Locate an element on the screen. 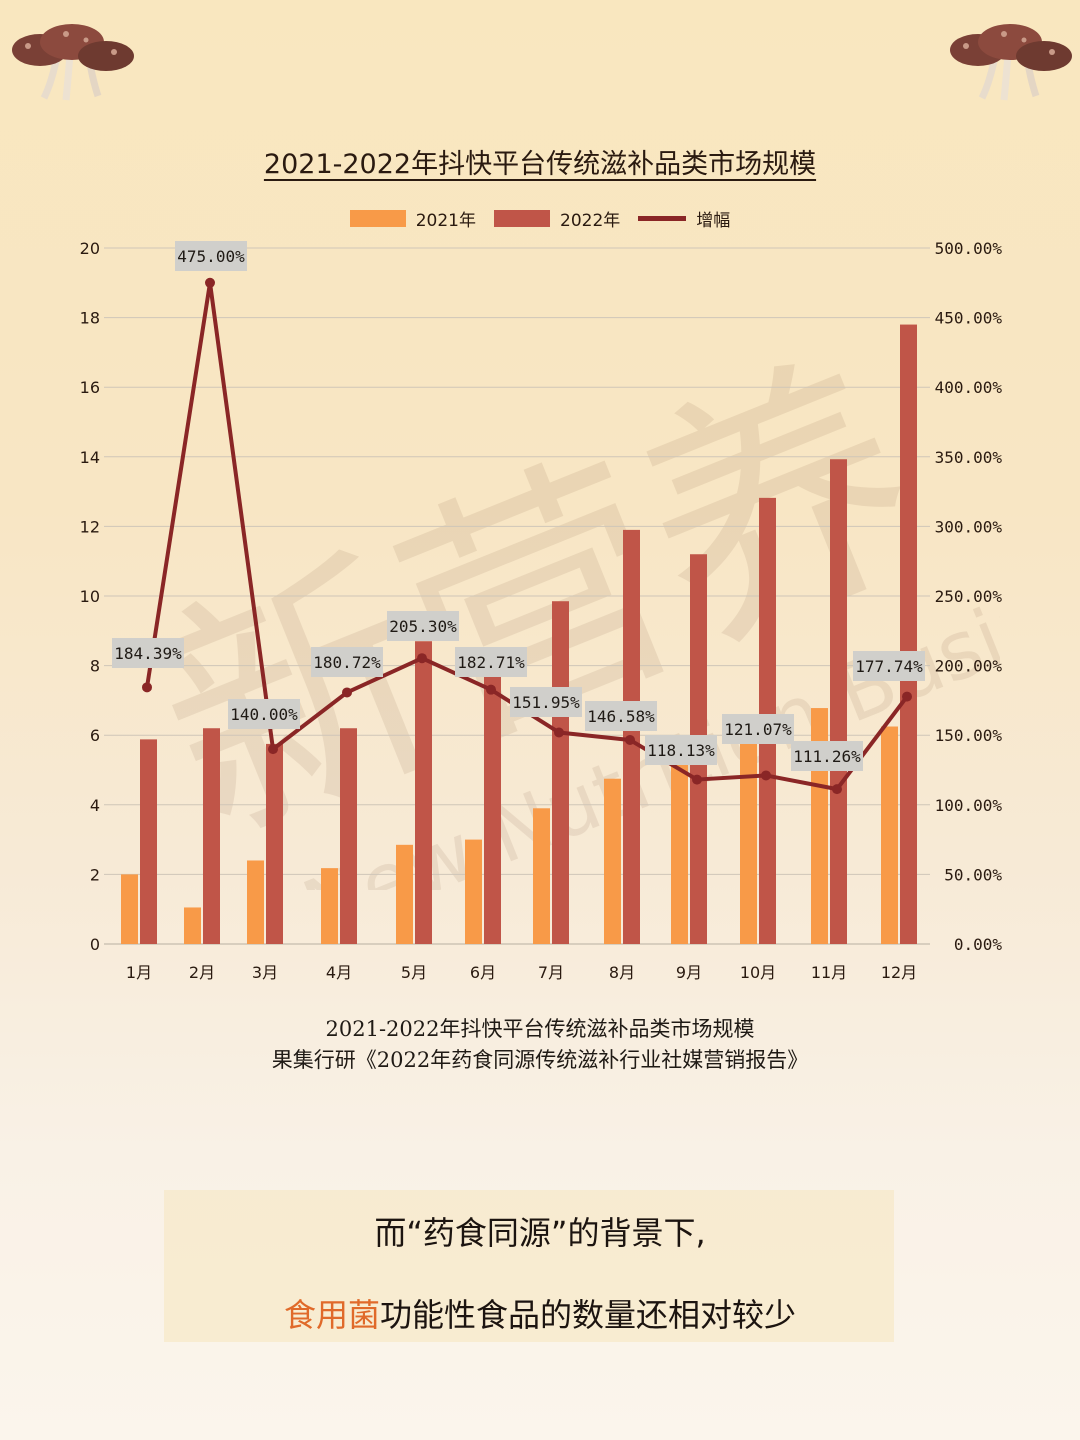  x-tick-label: 8月 is located at coordinates (622, 972).